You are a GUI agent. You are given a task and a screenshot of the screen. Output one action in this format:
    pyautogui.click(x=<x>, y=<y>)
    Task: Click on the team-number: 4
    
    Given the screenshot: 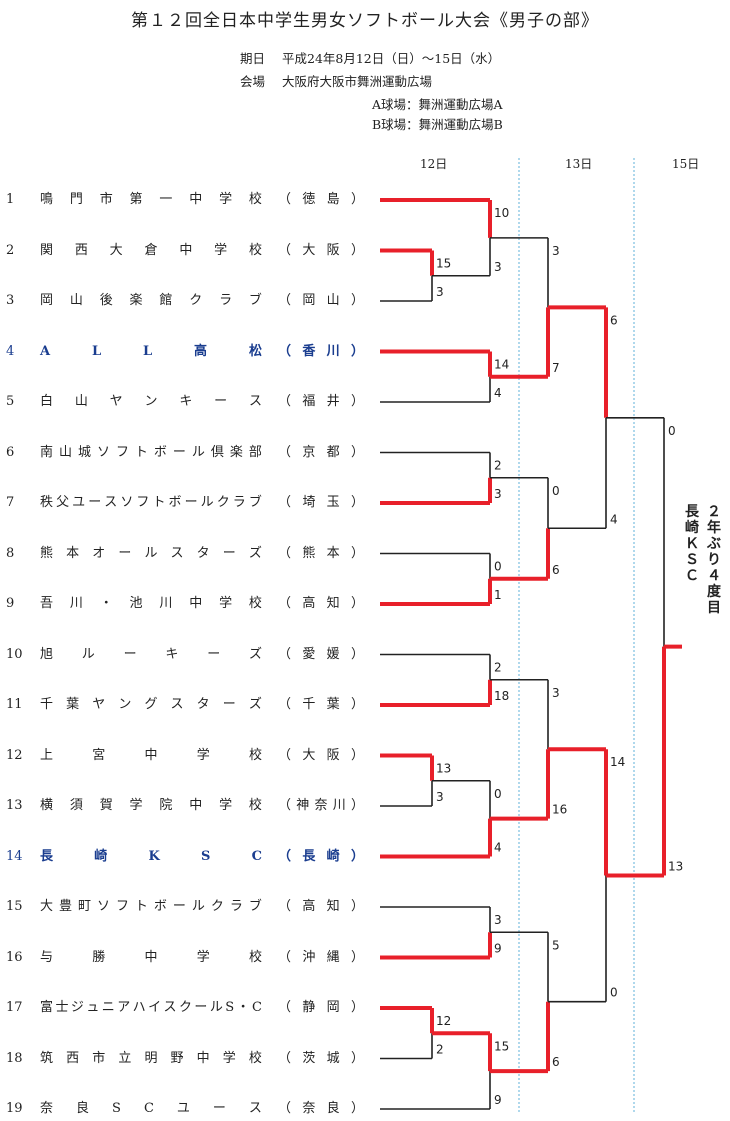 What is the action you would take?
    pyautogui.click(x=10, y=351)
    